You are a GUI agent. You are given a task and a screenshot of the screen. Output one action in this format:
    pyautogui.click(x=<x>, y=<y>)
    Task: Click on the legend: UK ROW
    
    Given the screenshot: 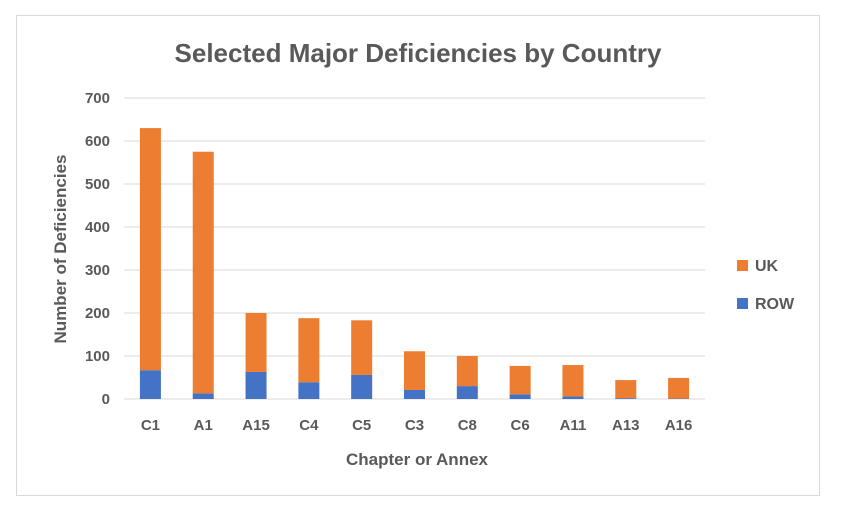 What is the action you would take?
    pyautogui.click(x=766, y=285)
    